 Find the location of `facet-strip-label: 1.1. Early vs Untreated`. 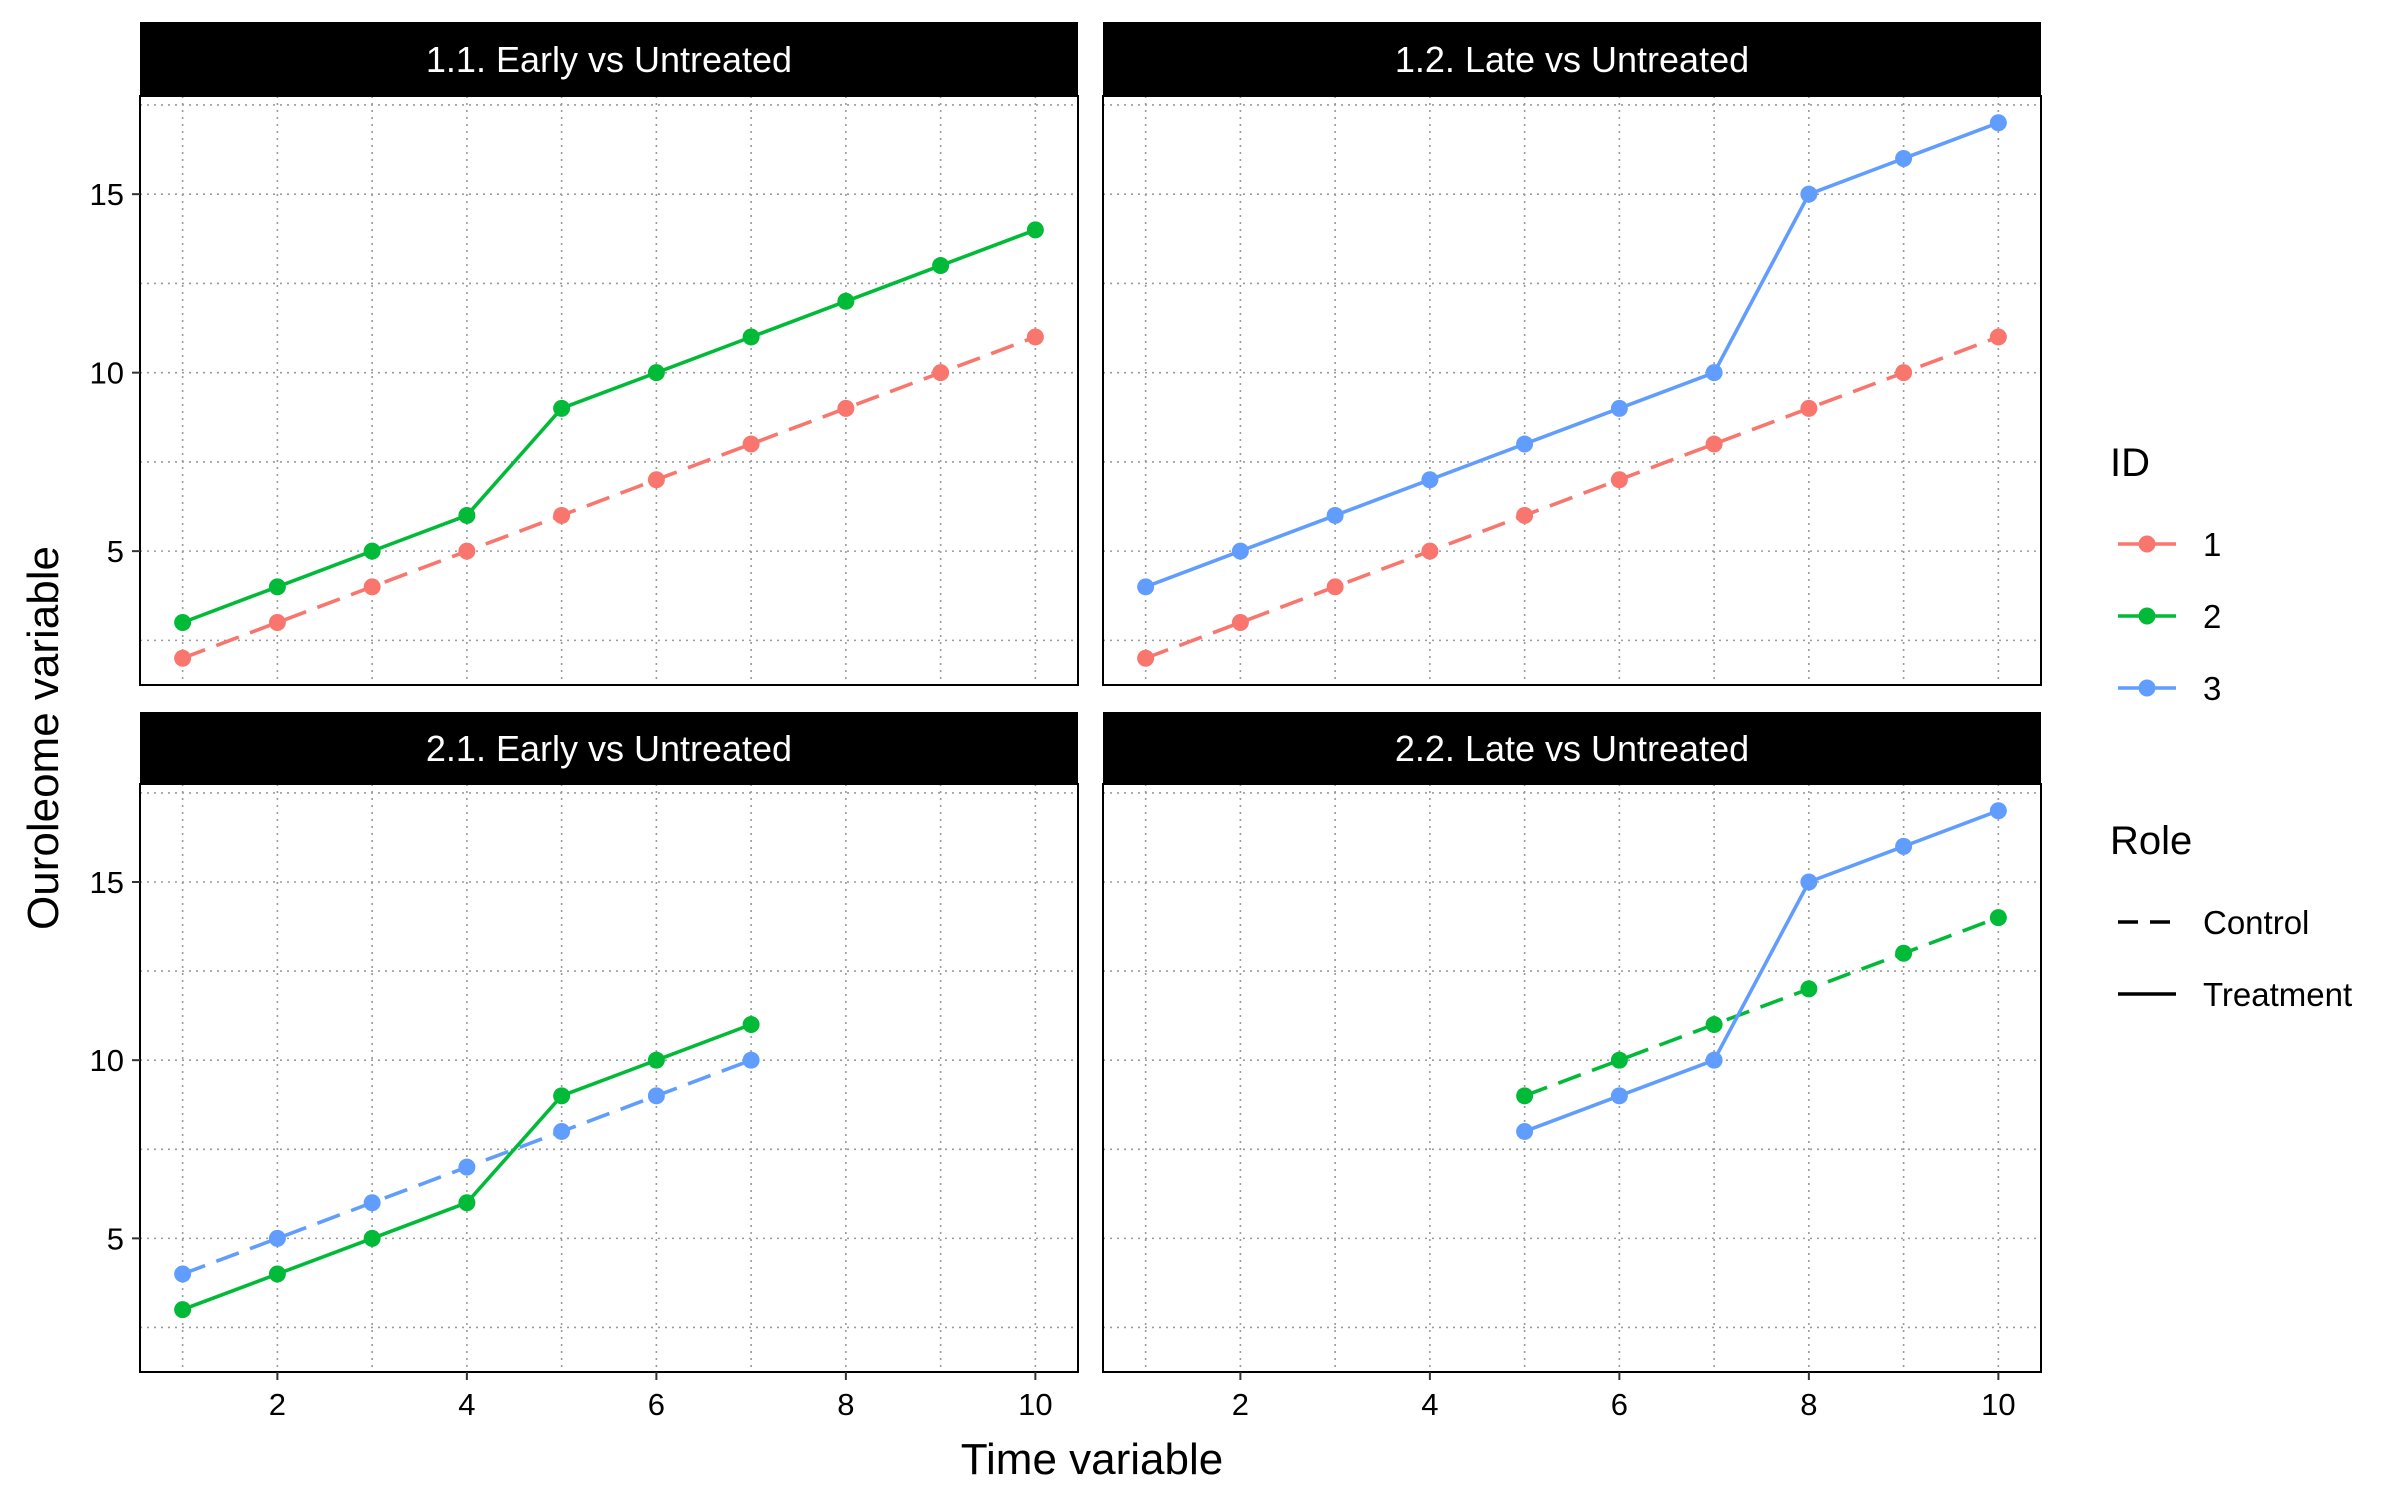

facet-strip-label: 1.1. Early vs Untreated is located at coordinates (609, 59).